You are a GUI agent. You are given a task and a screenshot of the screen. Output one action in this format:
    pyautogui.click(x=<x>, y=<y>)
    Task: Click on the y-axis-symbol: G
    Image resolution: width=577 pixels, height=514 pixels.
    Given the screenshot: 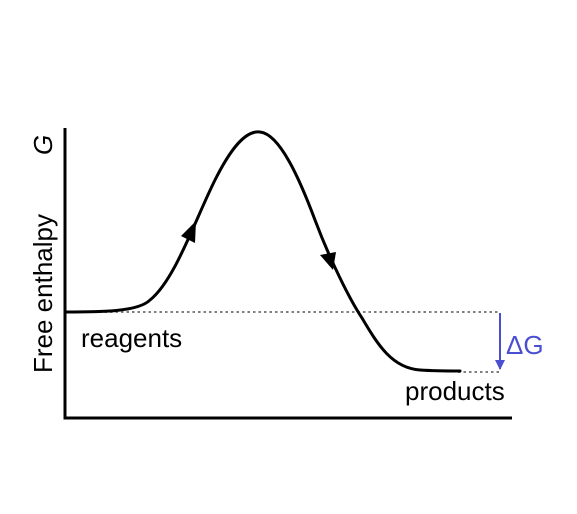 What is the action you would take?
    pyautogui.click(x=43, y=145)
    